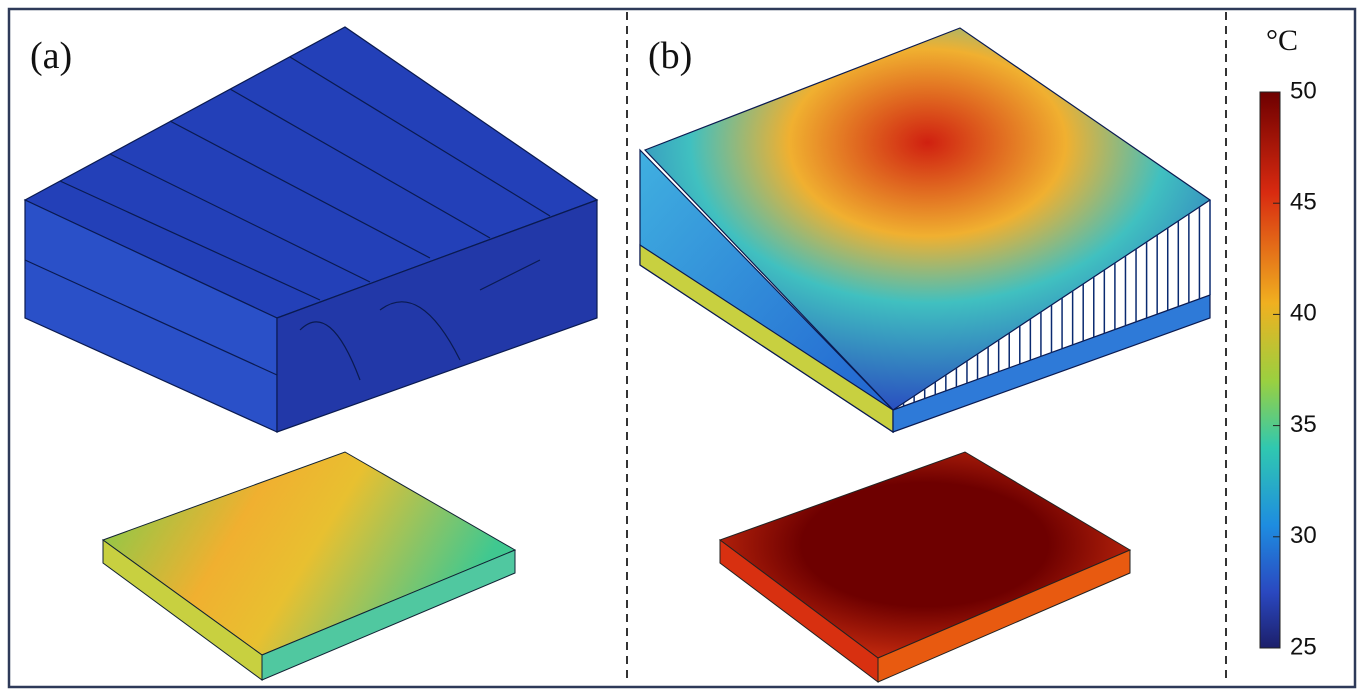 This screenshot has height=696, width=1364. Describe the element at coordinates (1303, 424) in the screenshot. I see `colorbar-tick-label: 35` at that location.